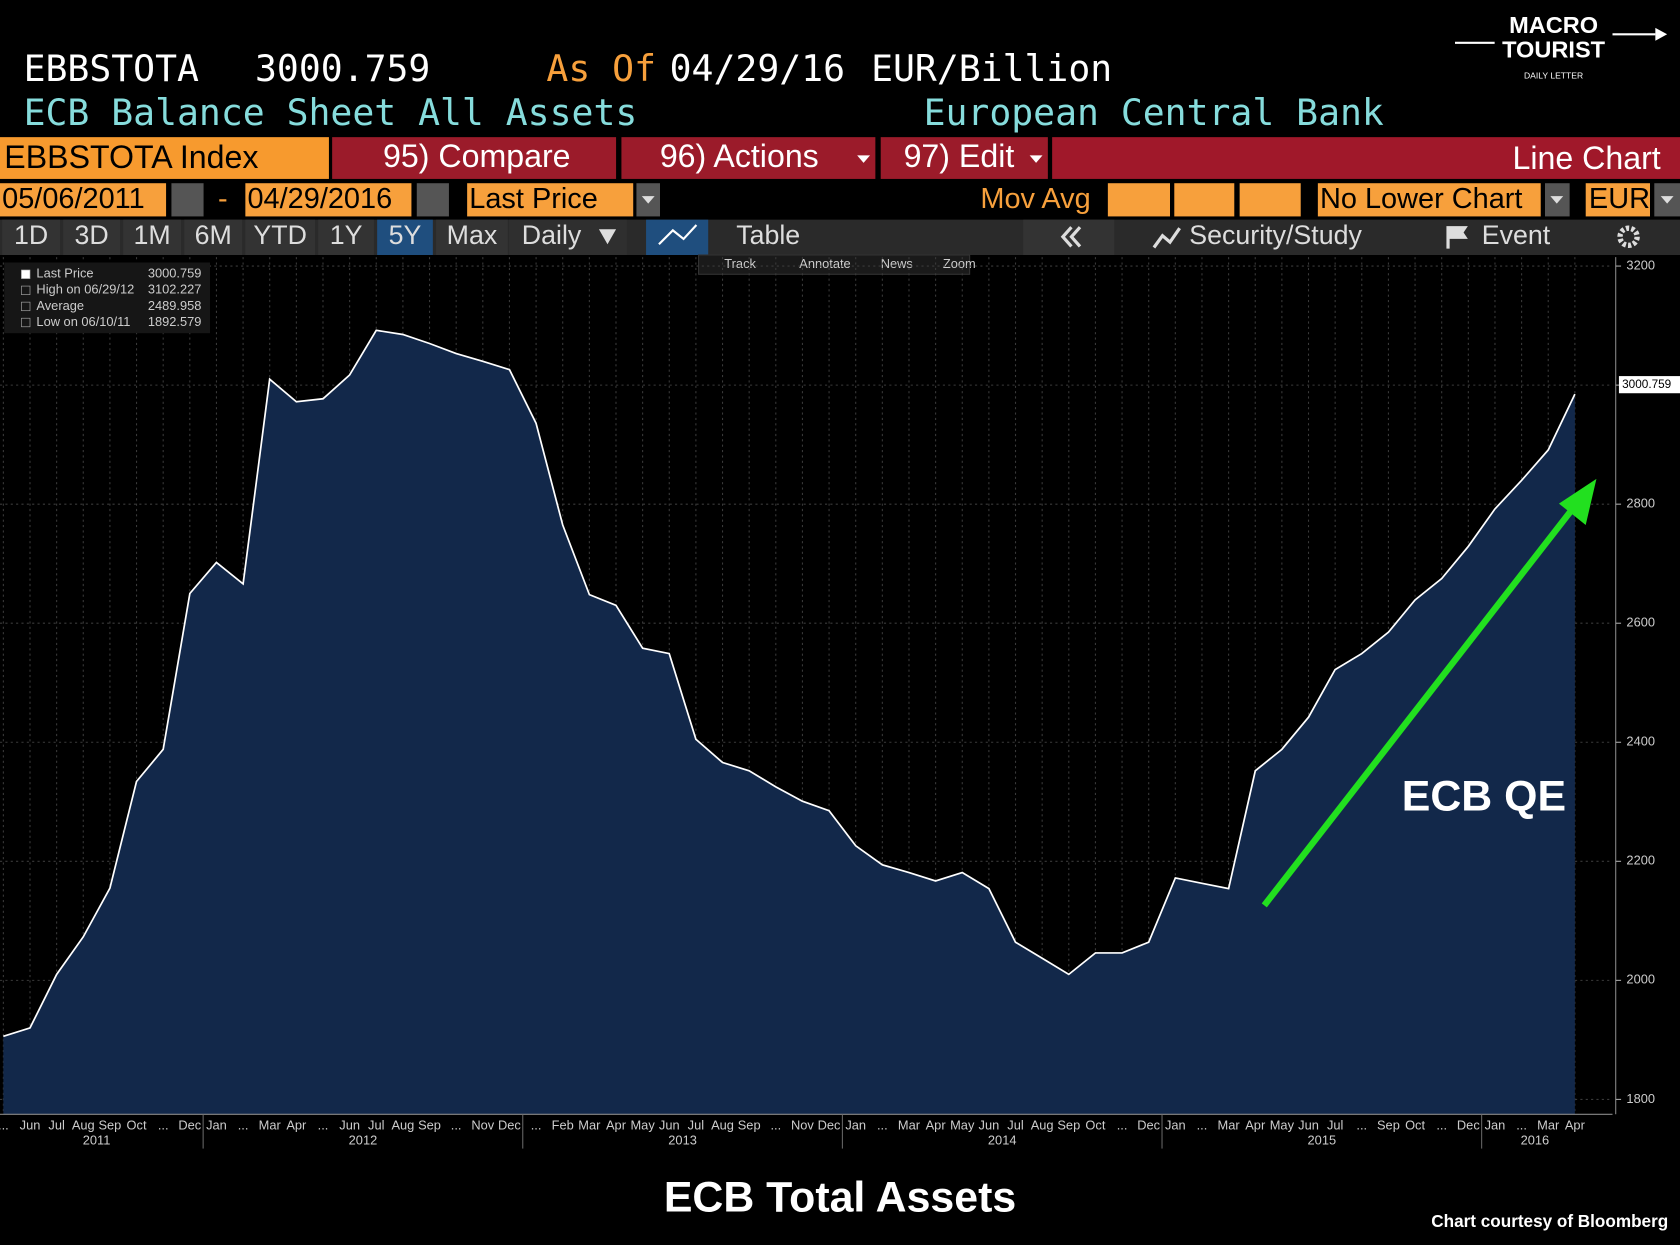 The width and height of the screenshot is (1680, 1245). I want to click on range-label: YTD, so click(280, 235).